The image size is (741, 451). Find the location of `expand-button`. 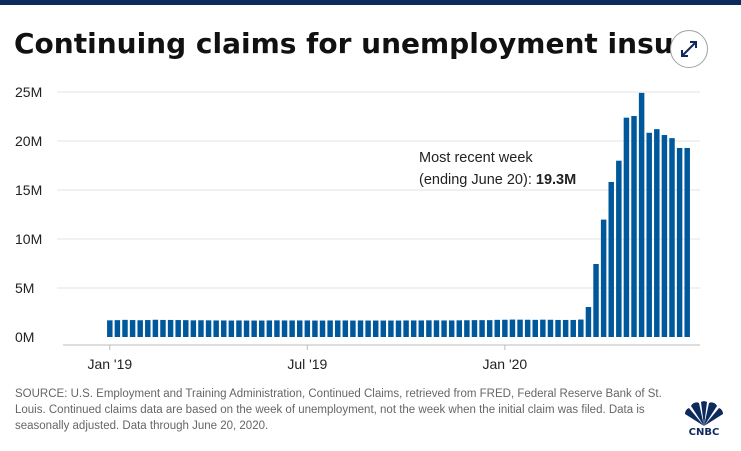

expand-button is located at coordinates (689, 49).